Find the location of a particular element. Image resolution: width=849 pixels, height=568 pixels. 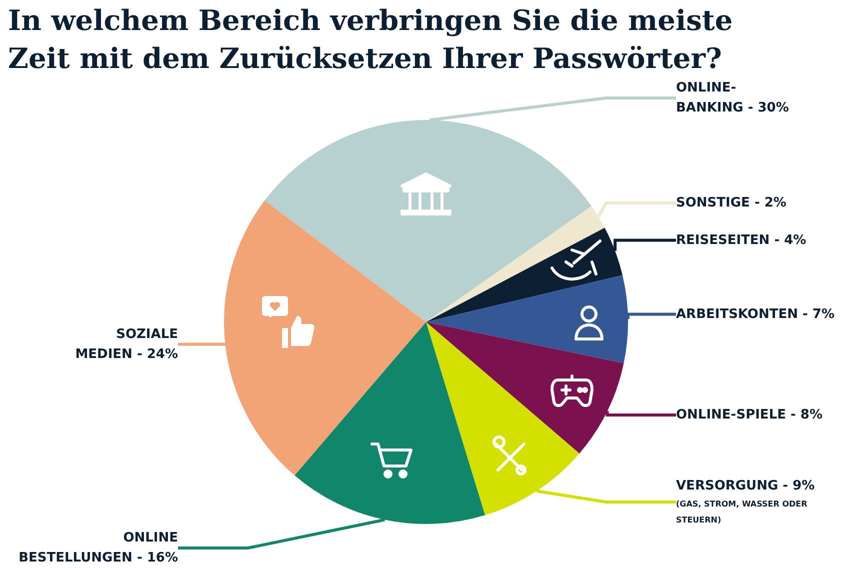

slice-label: VERSORGUNG - 9% is located at coordinates (745, 486).